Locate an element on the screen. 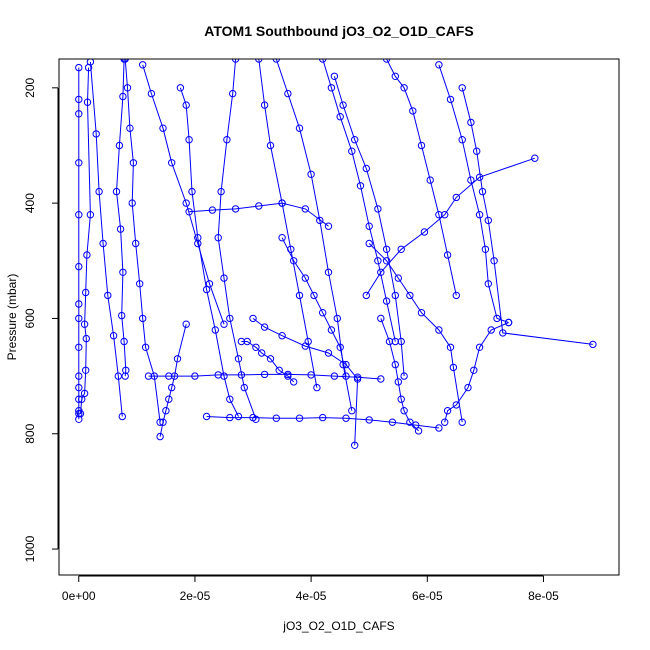 The width and height of the screenshot is (650, 650). x-tick-label: 4e-05 is located at coordinates (311, 596).